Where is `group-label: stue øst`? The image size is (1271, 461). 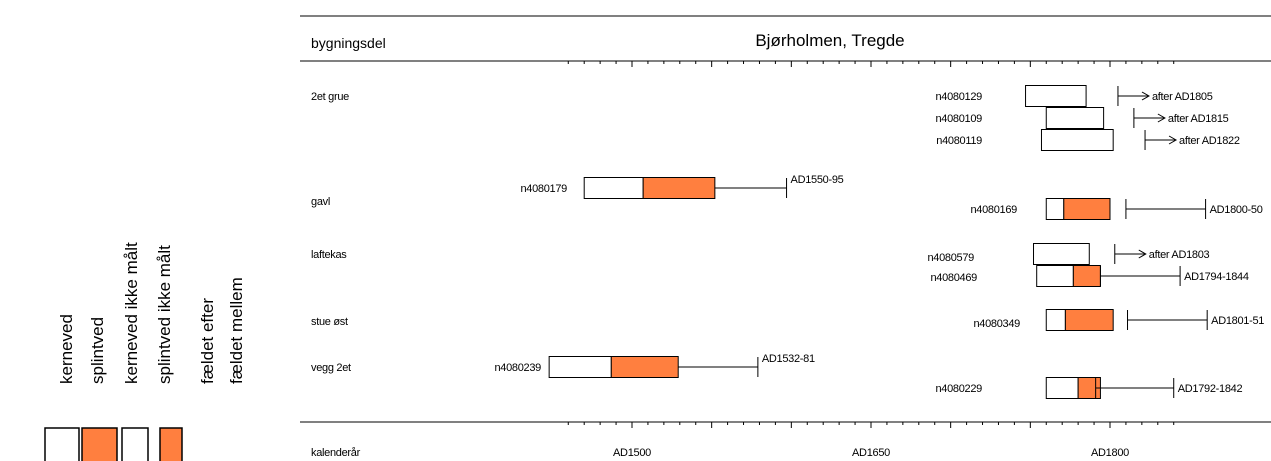
group-label: stue øst is located at coordinates (329, 322).